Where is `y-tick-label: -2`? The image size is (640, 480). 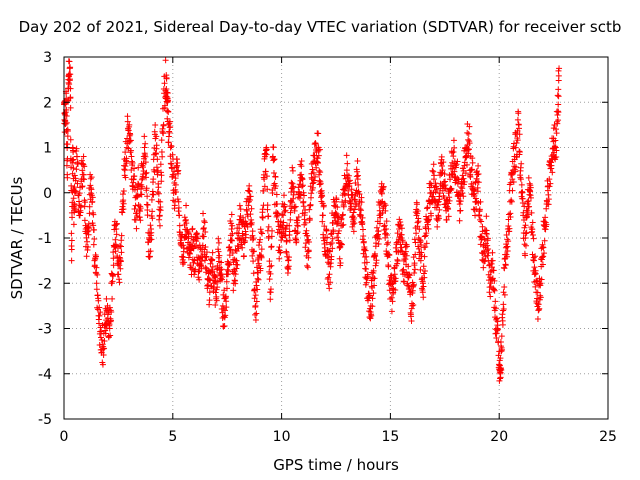
y-tick-label: -2 is located at coordinates (45, 284).